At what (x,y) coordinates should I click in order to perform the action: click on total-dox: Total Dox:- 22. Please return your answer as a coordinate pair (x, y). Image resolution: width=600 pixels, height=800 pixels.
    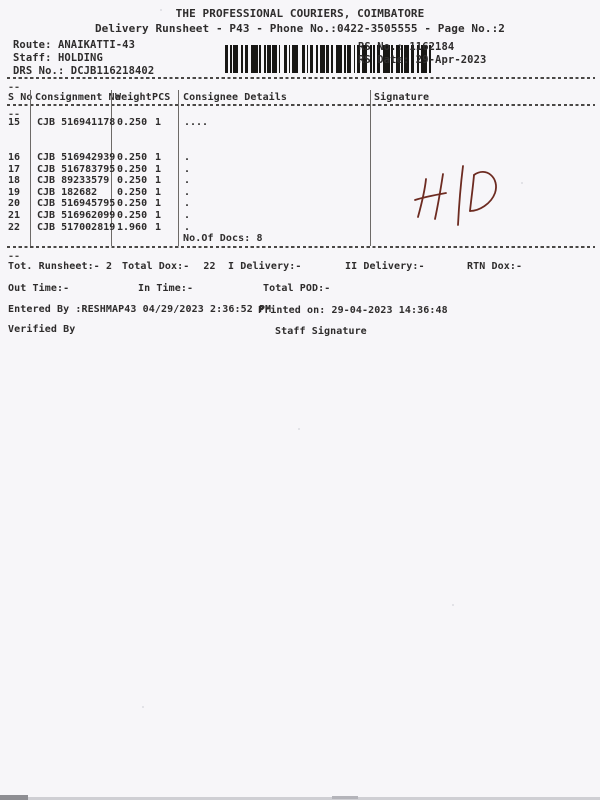
    Looking at the image, I should click on (169, 266).